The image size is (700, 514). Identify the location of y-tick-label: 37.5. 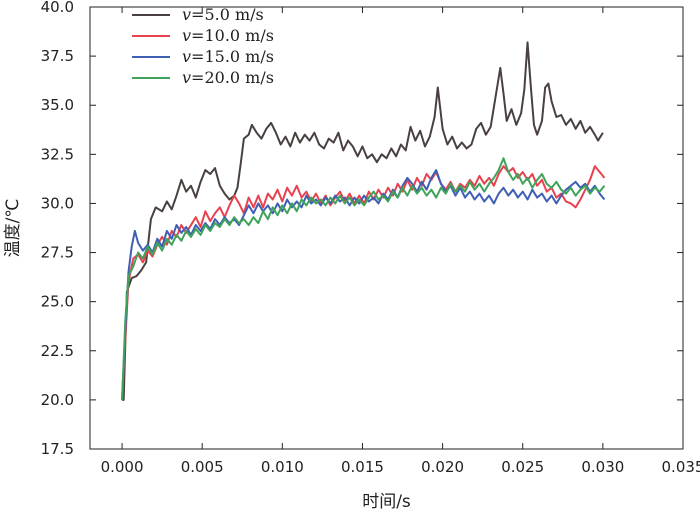
(57, 56).